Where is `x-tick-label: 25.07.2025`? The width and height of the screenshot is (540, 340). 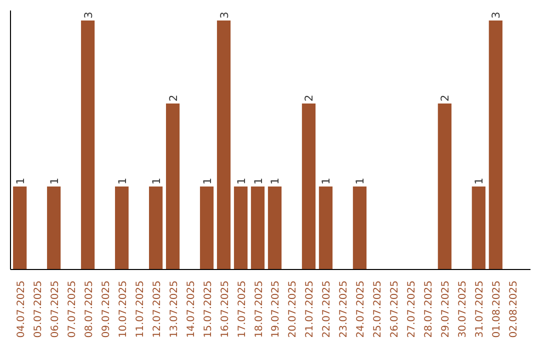
x-tick-label: 25.07.2025 is located at coordinates (378, 309).